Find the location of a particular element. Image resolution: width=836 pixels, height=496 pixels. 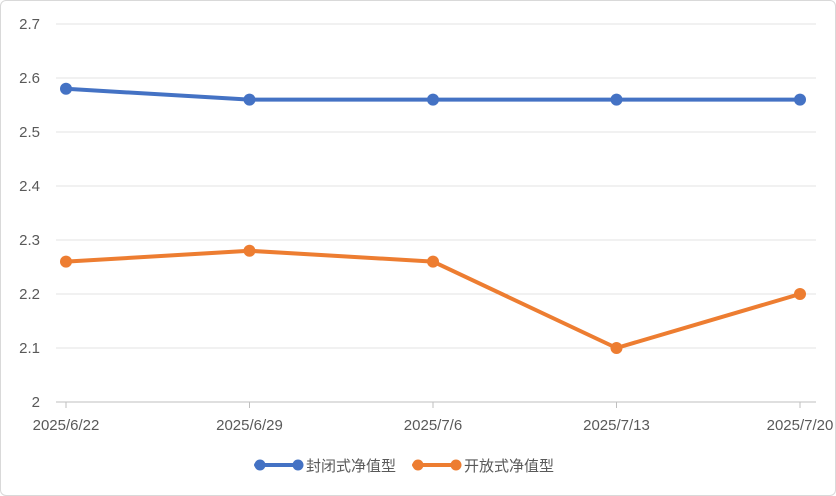

y-tick-label: 2.7 is located at coordinates (29, 24).